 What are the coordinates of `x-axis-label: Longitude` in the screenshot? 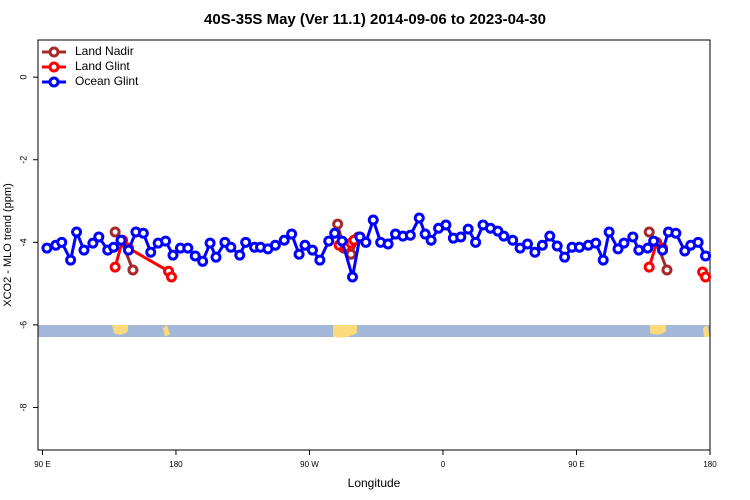 It's located at (374, 483).